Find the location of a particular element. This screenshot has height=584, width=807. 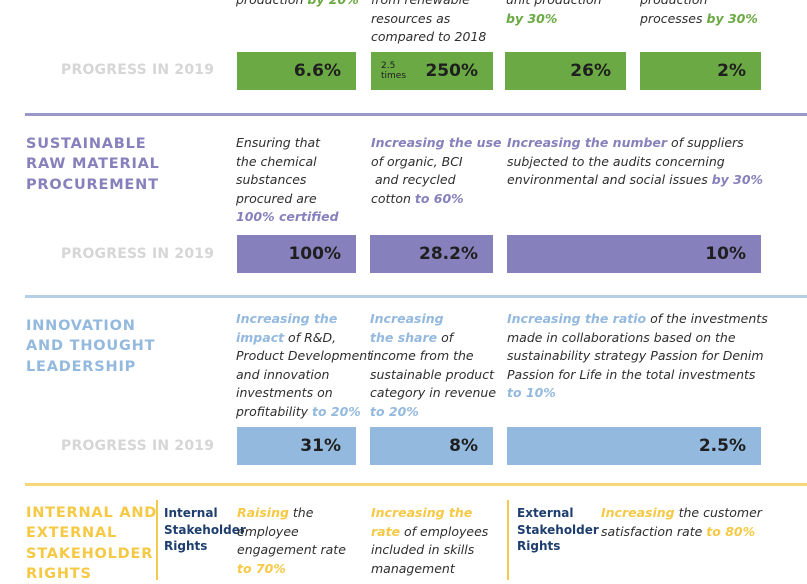

text-part: production is located at coordinates (271, 3).